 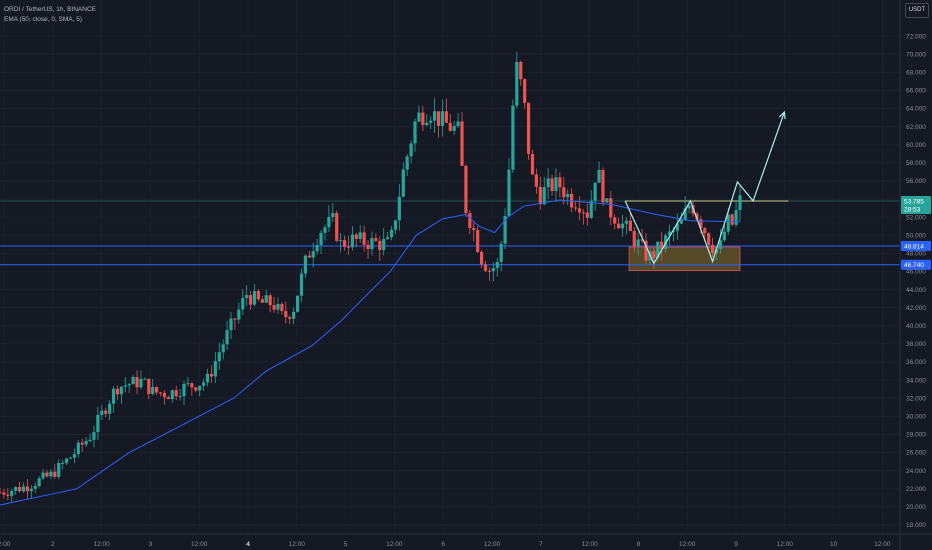 I want to click on symbol-title: ORDI / TetherUS, 1h, BINANCE, so click(x=50, y=9).